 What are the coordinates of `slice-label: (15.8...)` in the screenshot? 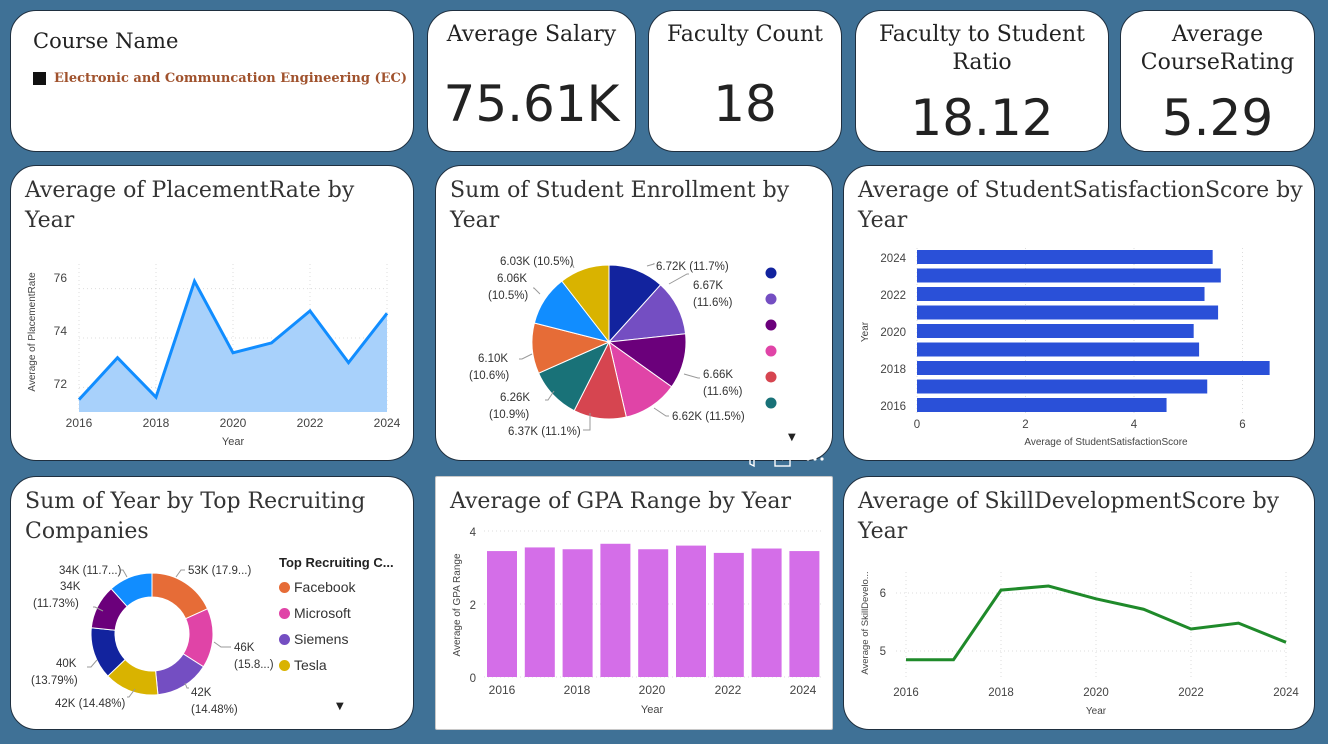 It's located at (254, 665).